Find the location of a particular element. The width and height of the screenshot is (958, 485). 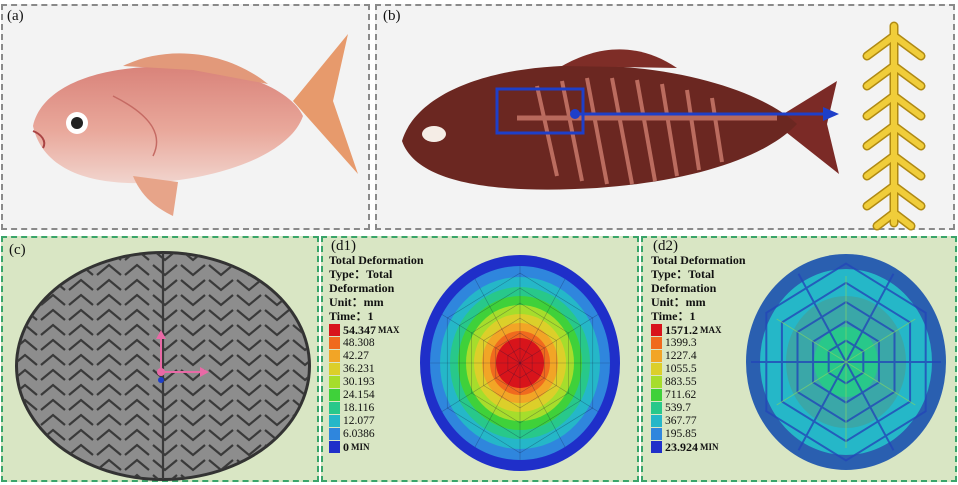

legend-row: 883.55 is located at coordinates (698, 381).